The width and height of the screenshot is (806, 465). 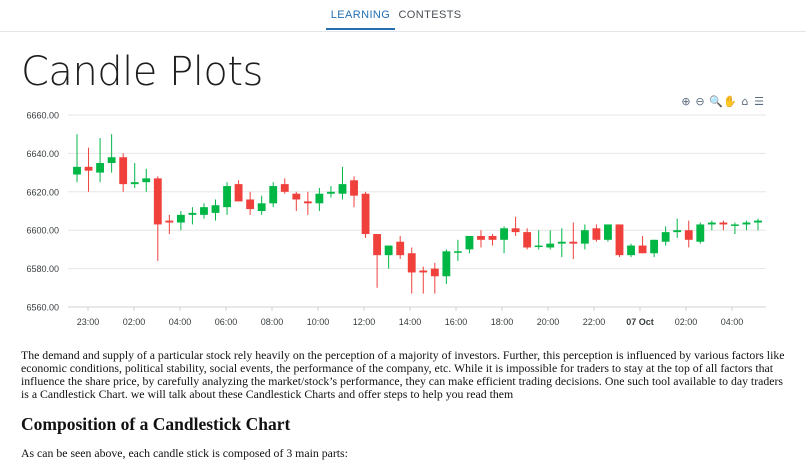 What do you see at coordinates (456, 322) in the screenshot?
I see `x-tick-label: 16:00` at bounding box center [456, 322].